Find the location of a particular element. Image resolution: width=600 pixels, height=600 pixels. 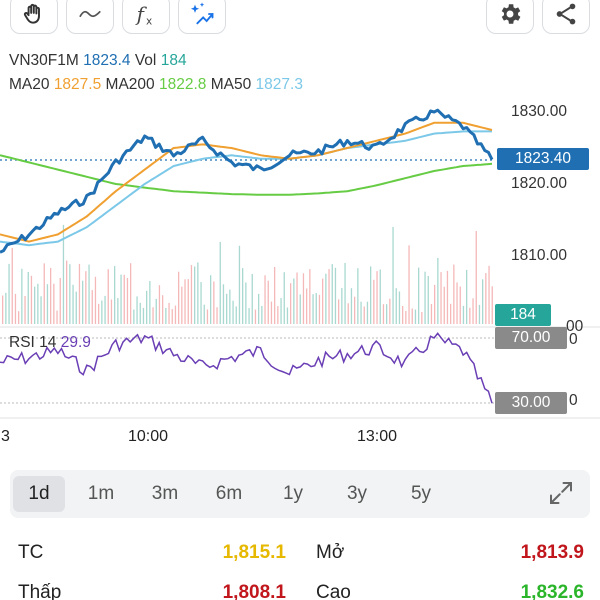

high-value: 1,832.6 is located at coordinates (552, 591).